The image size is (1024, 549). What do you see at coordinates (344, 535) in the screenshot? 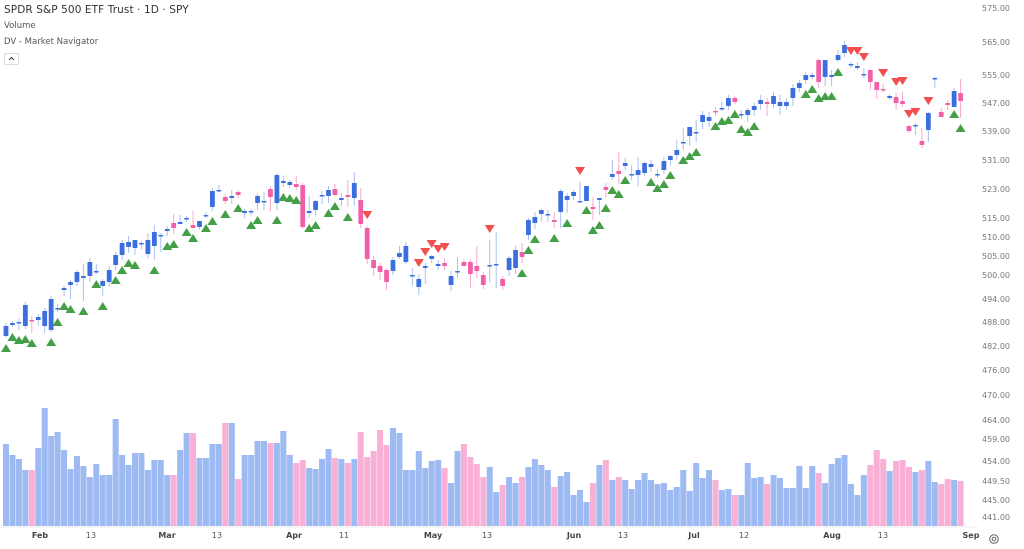
I see `time-tick-label: 11` at bounding box center [344, 535].